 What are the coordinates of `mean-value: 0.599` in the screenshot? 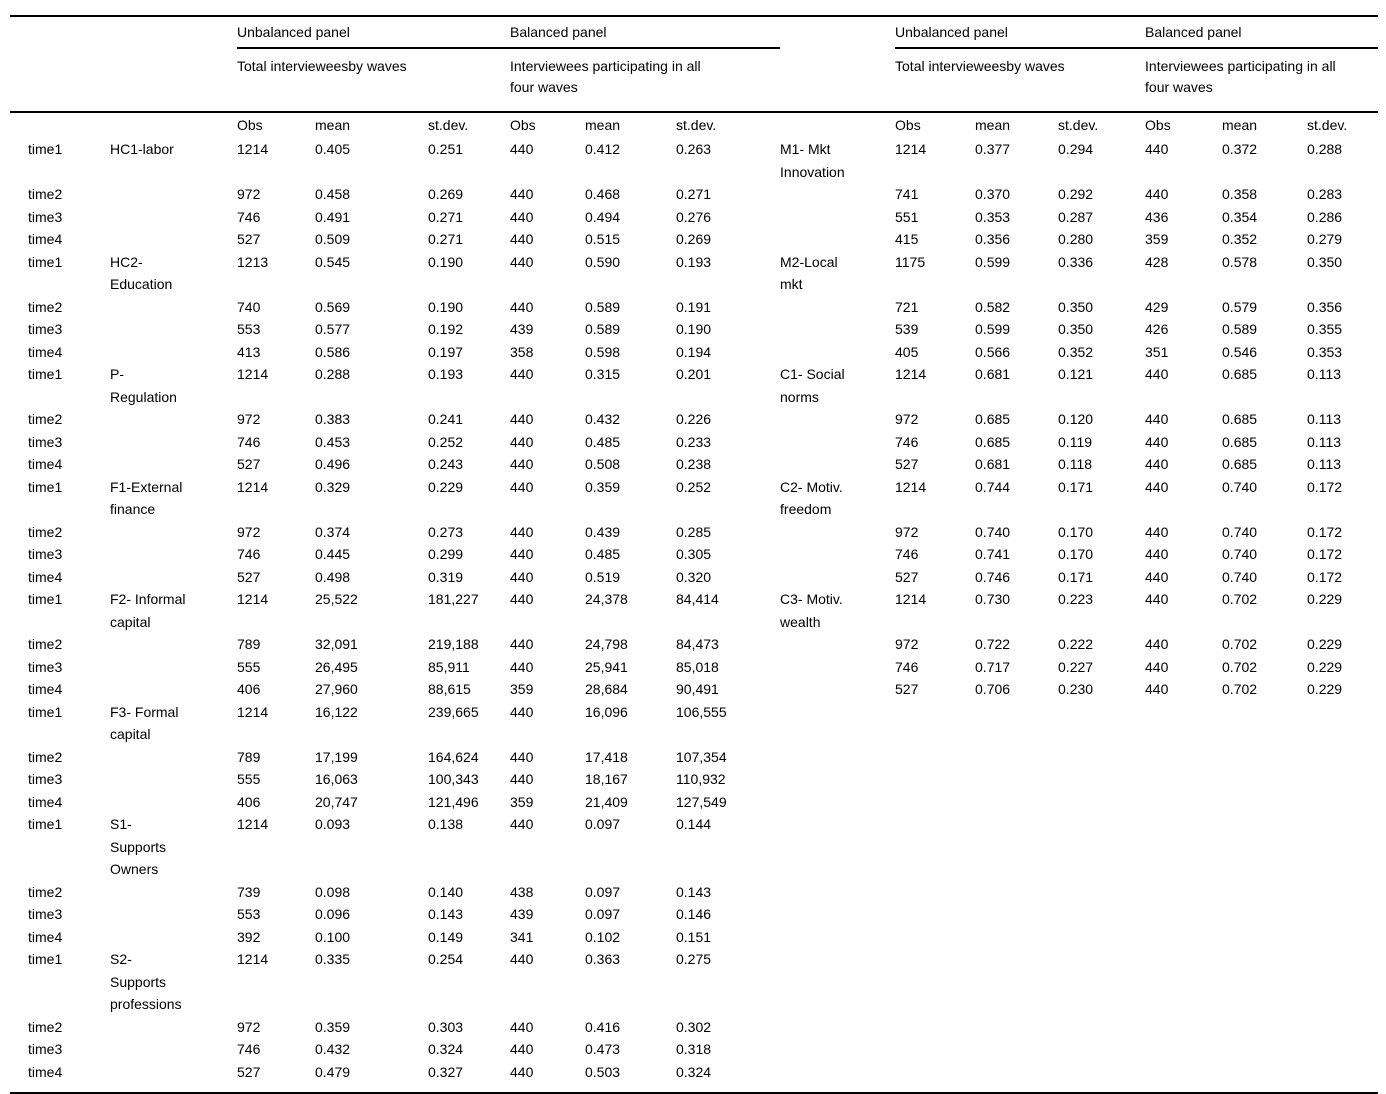 It's located at (993, 329).